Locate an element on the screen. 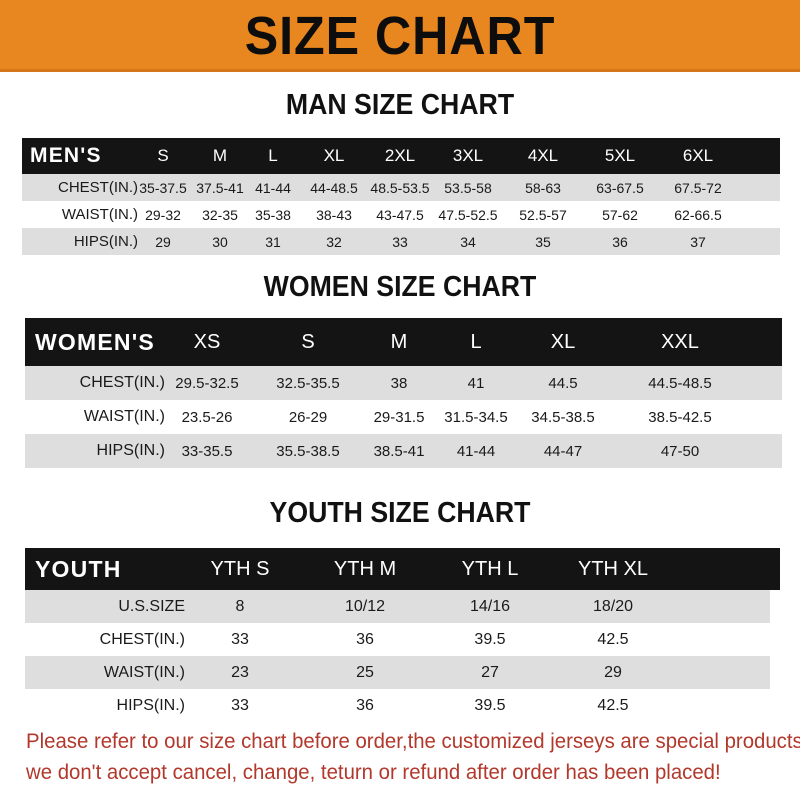 This screenshot has width=800, height=800. table-cell: 26-29 is located at coordinates (308, 417).